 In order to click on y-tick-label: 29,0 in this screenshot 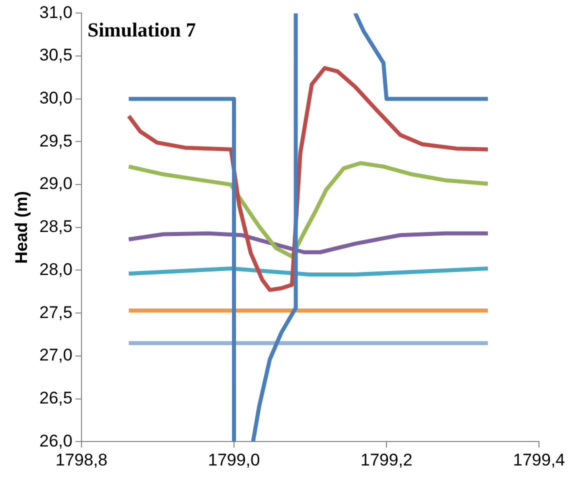, I will do `click(55, 184)`.